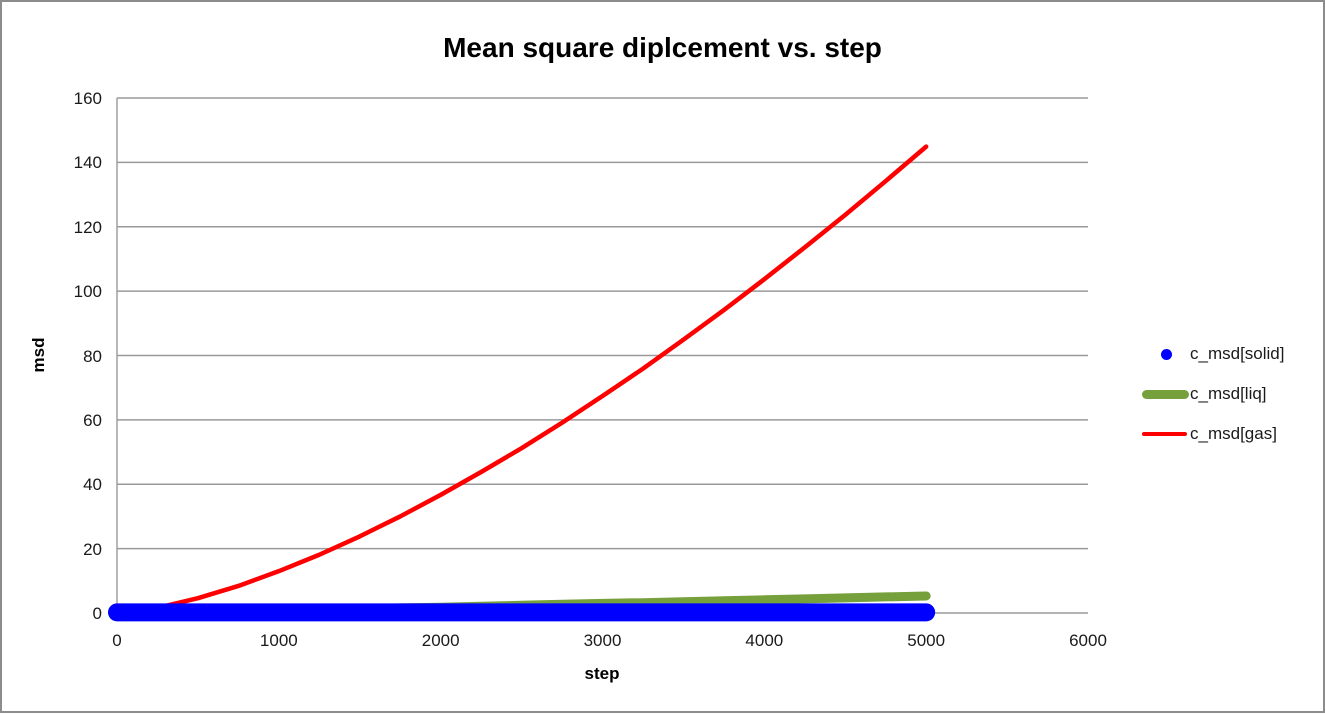  I want to click on legend-label: c_msd[liq], so click(1228, 393).